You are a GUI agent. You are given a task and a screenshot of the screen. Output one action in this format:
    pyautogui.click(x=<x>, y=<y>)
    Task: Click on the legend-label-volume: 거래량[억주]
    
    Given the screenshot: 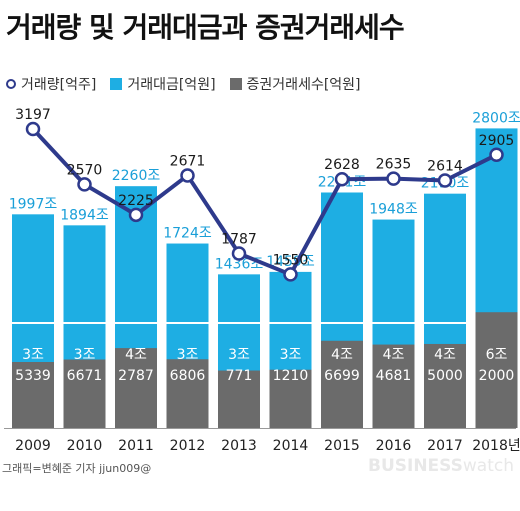 What is the action you would take?
    pyautogui.click(x=59, y=85)
    